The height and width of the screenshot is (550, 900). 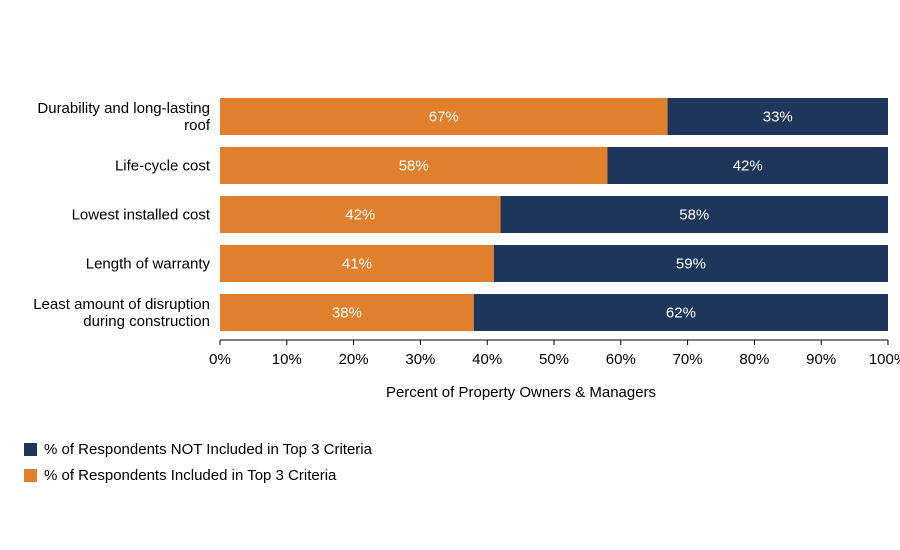 What do you see at coordinates (688, 359) in the screenshot?
I see `x-tick-label: 70%` at bounding box center [688, 359].